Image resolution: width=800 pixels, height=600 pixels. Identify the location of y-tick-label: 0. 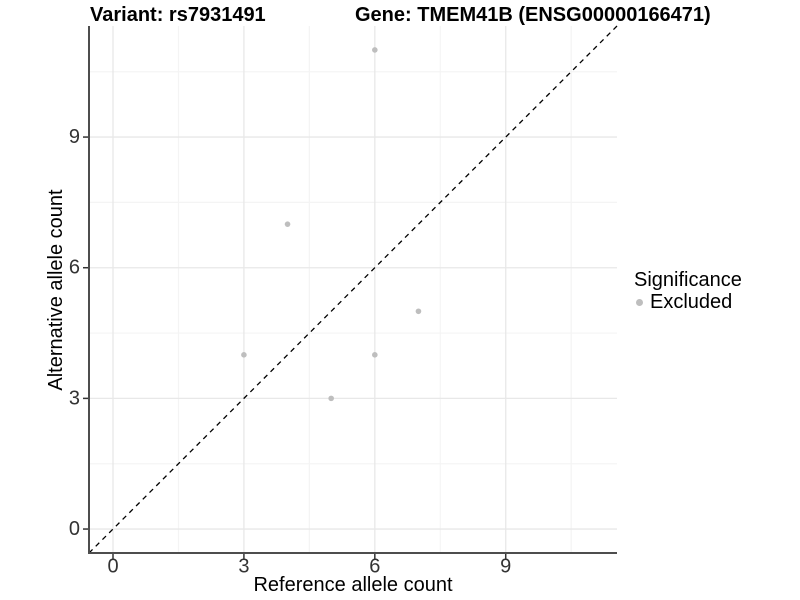
(74, 529).